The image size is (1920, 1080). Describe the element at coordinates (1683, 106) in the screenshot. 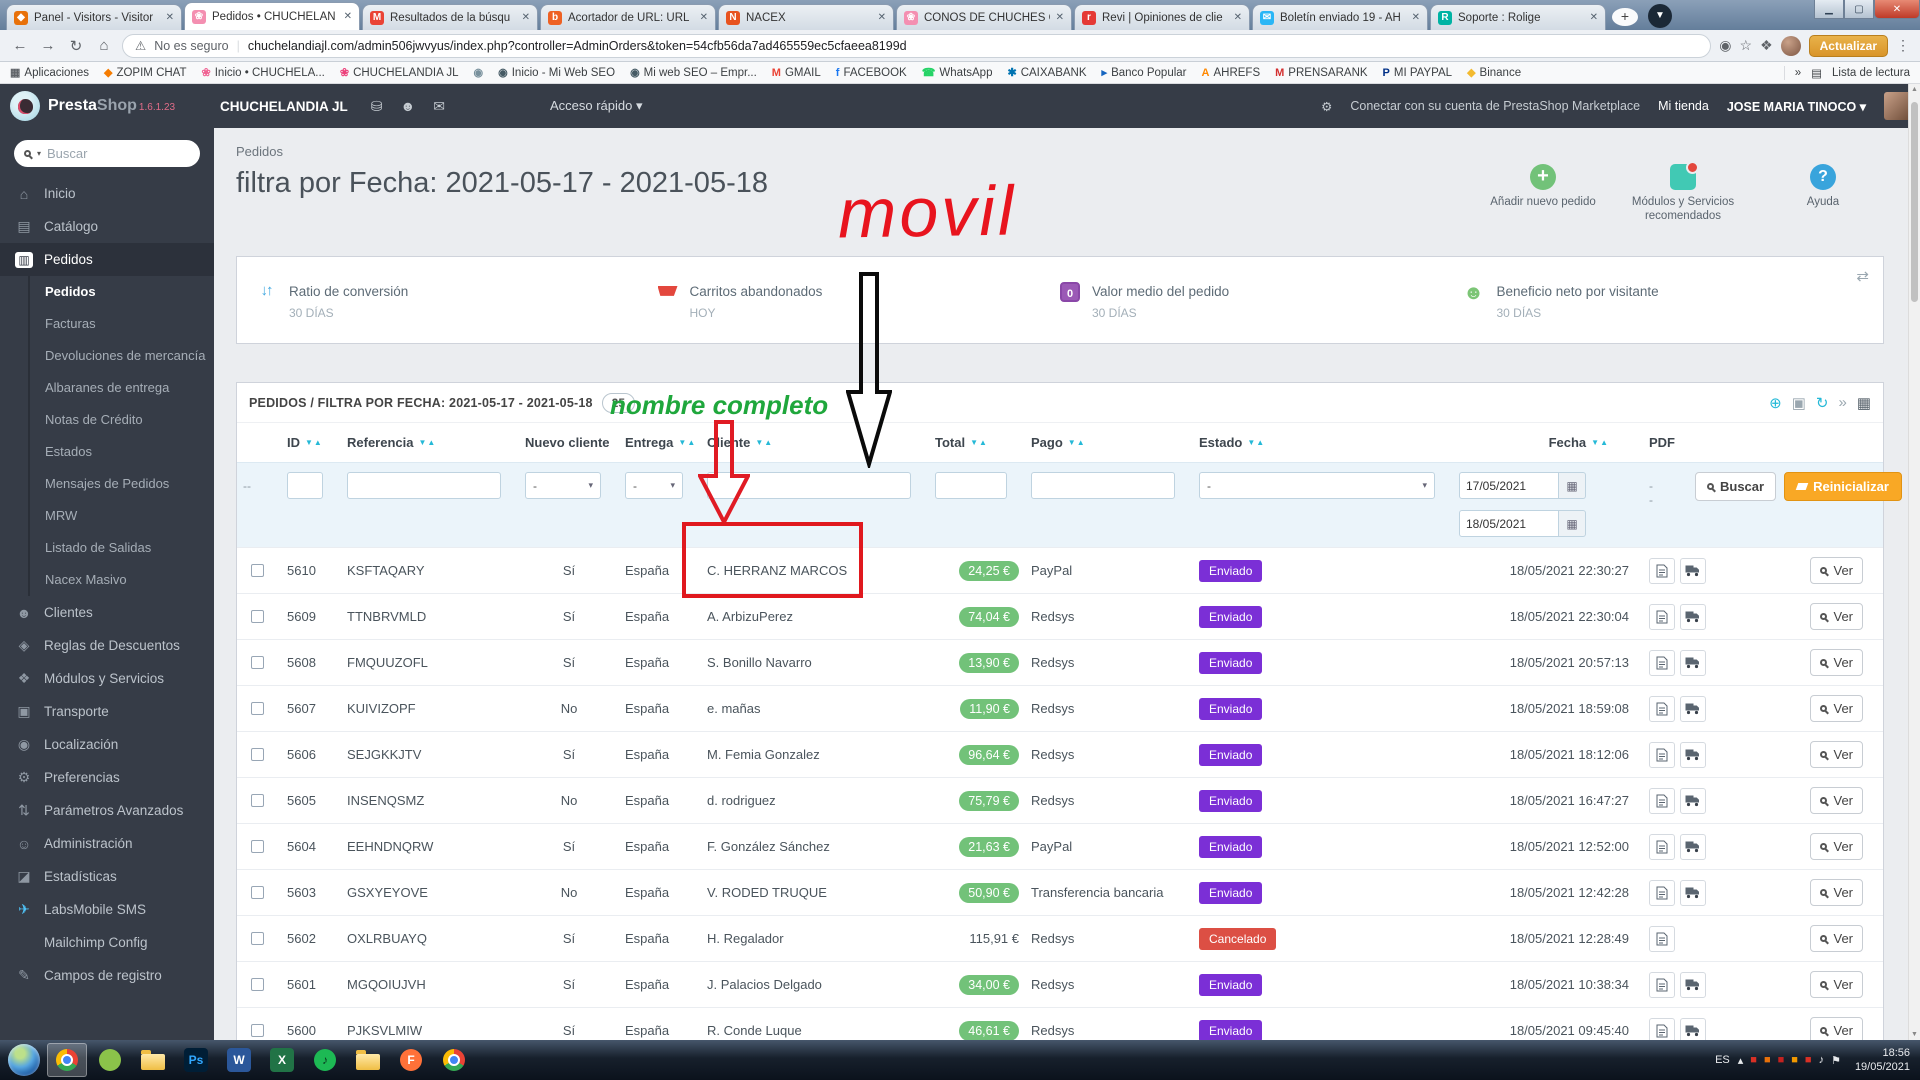

I see `my-shop-link: Mi tienda` at that location.